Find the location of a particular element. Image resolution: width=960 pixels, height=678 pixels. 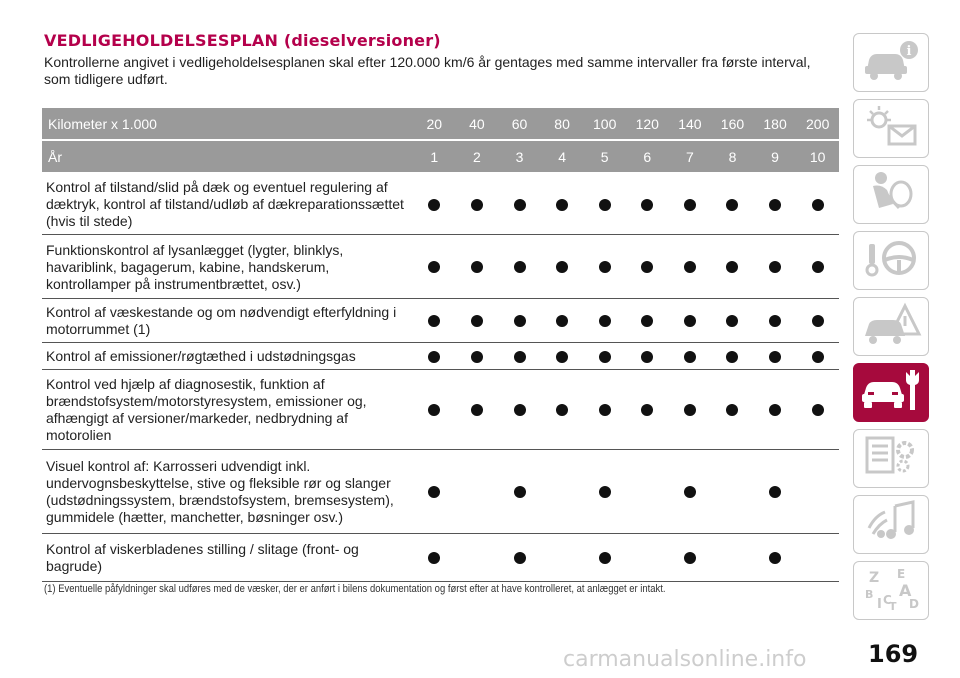

page-title: VEDLIGEHOLDELSESPLAN (dieselversioner) is located at coordinates (242, 40).